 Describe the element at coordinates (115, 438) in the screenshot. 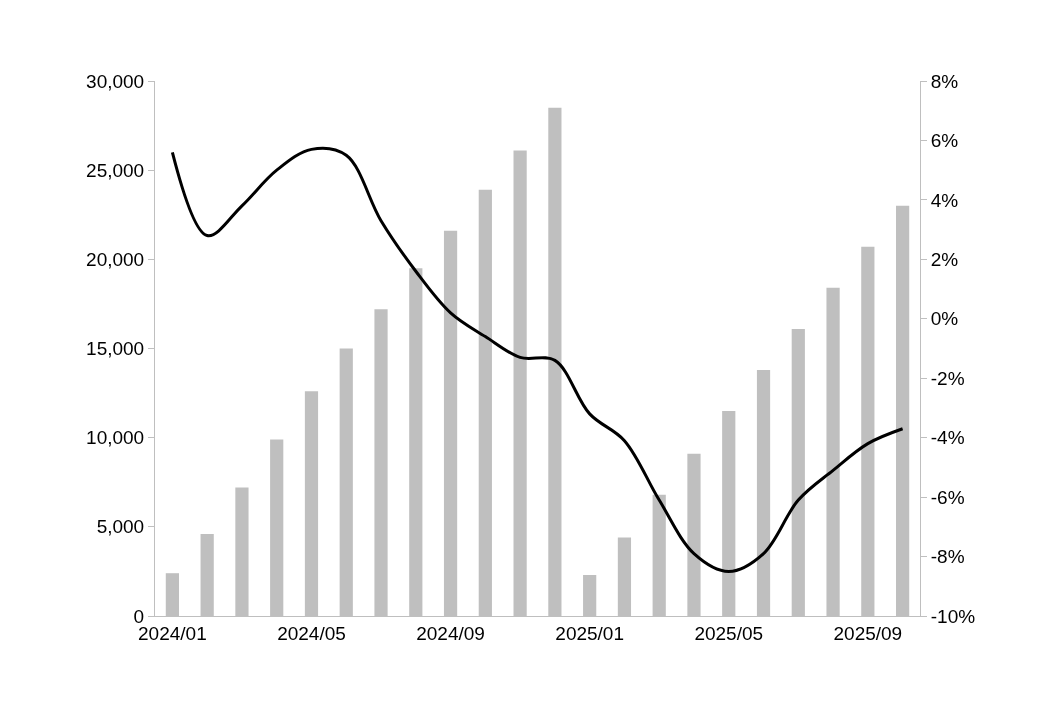

I see `y-tick-label: 10,000` at that location.